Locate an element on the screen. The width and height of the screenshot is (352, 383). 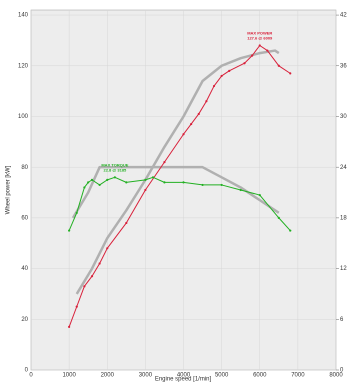
y-tick-label: 80 is located at coordinates (24, 168).